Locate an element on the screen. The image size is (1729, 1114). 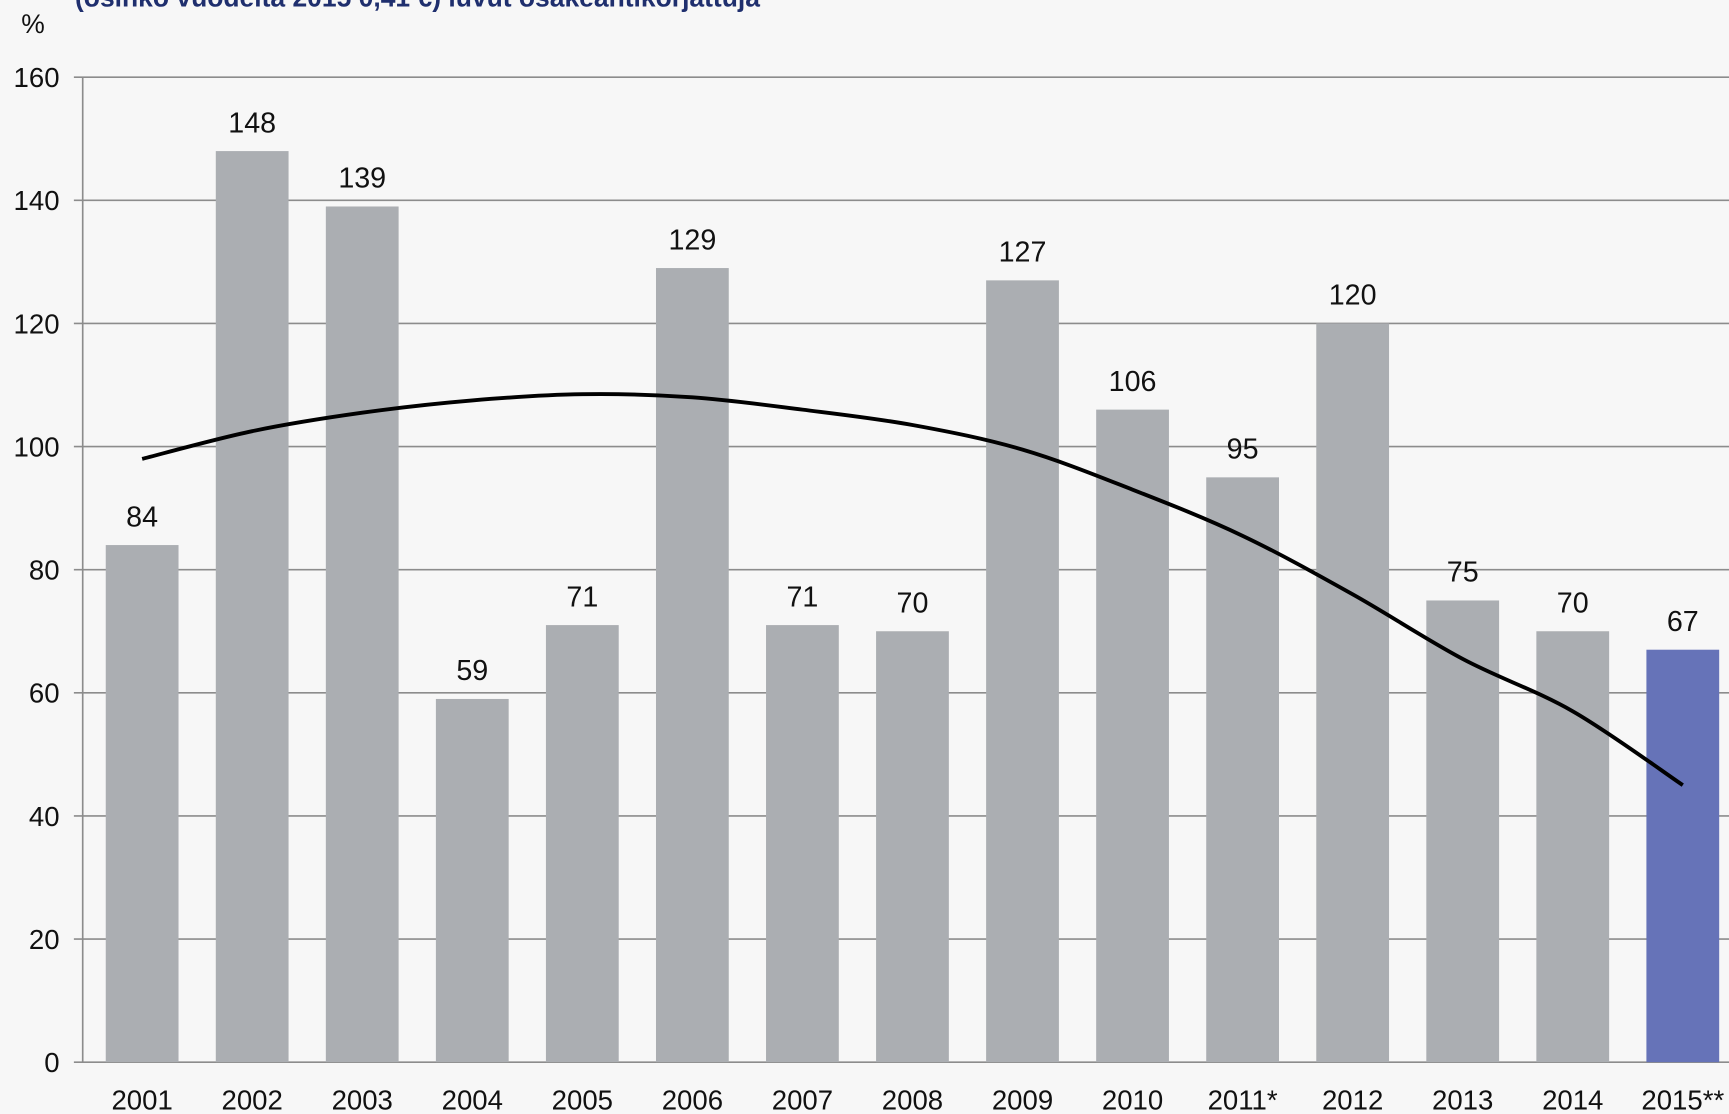
x-tick-label: 2003 is located at coordinates (362, 1099).